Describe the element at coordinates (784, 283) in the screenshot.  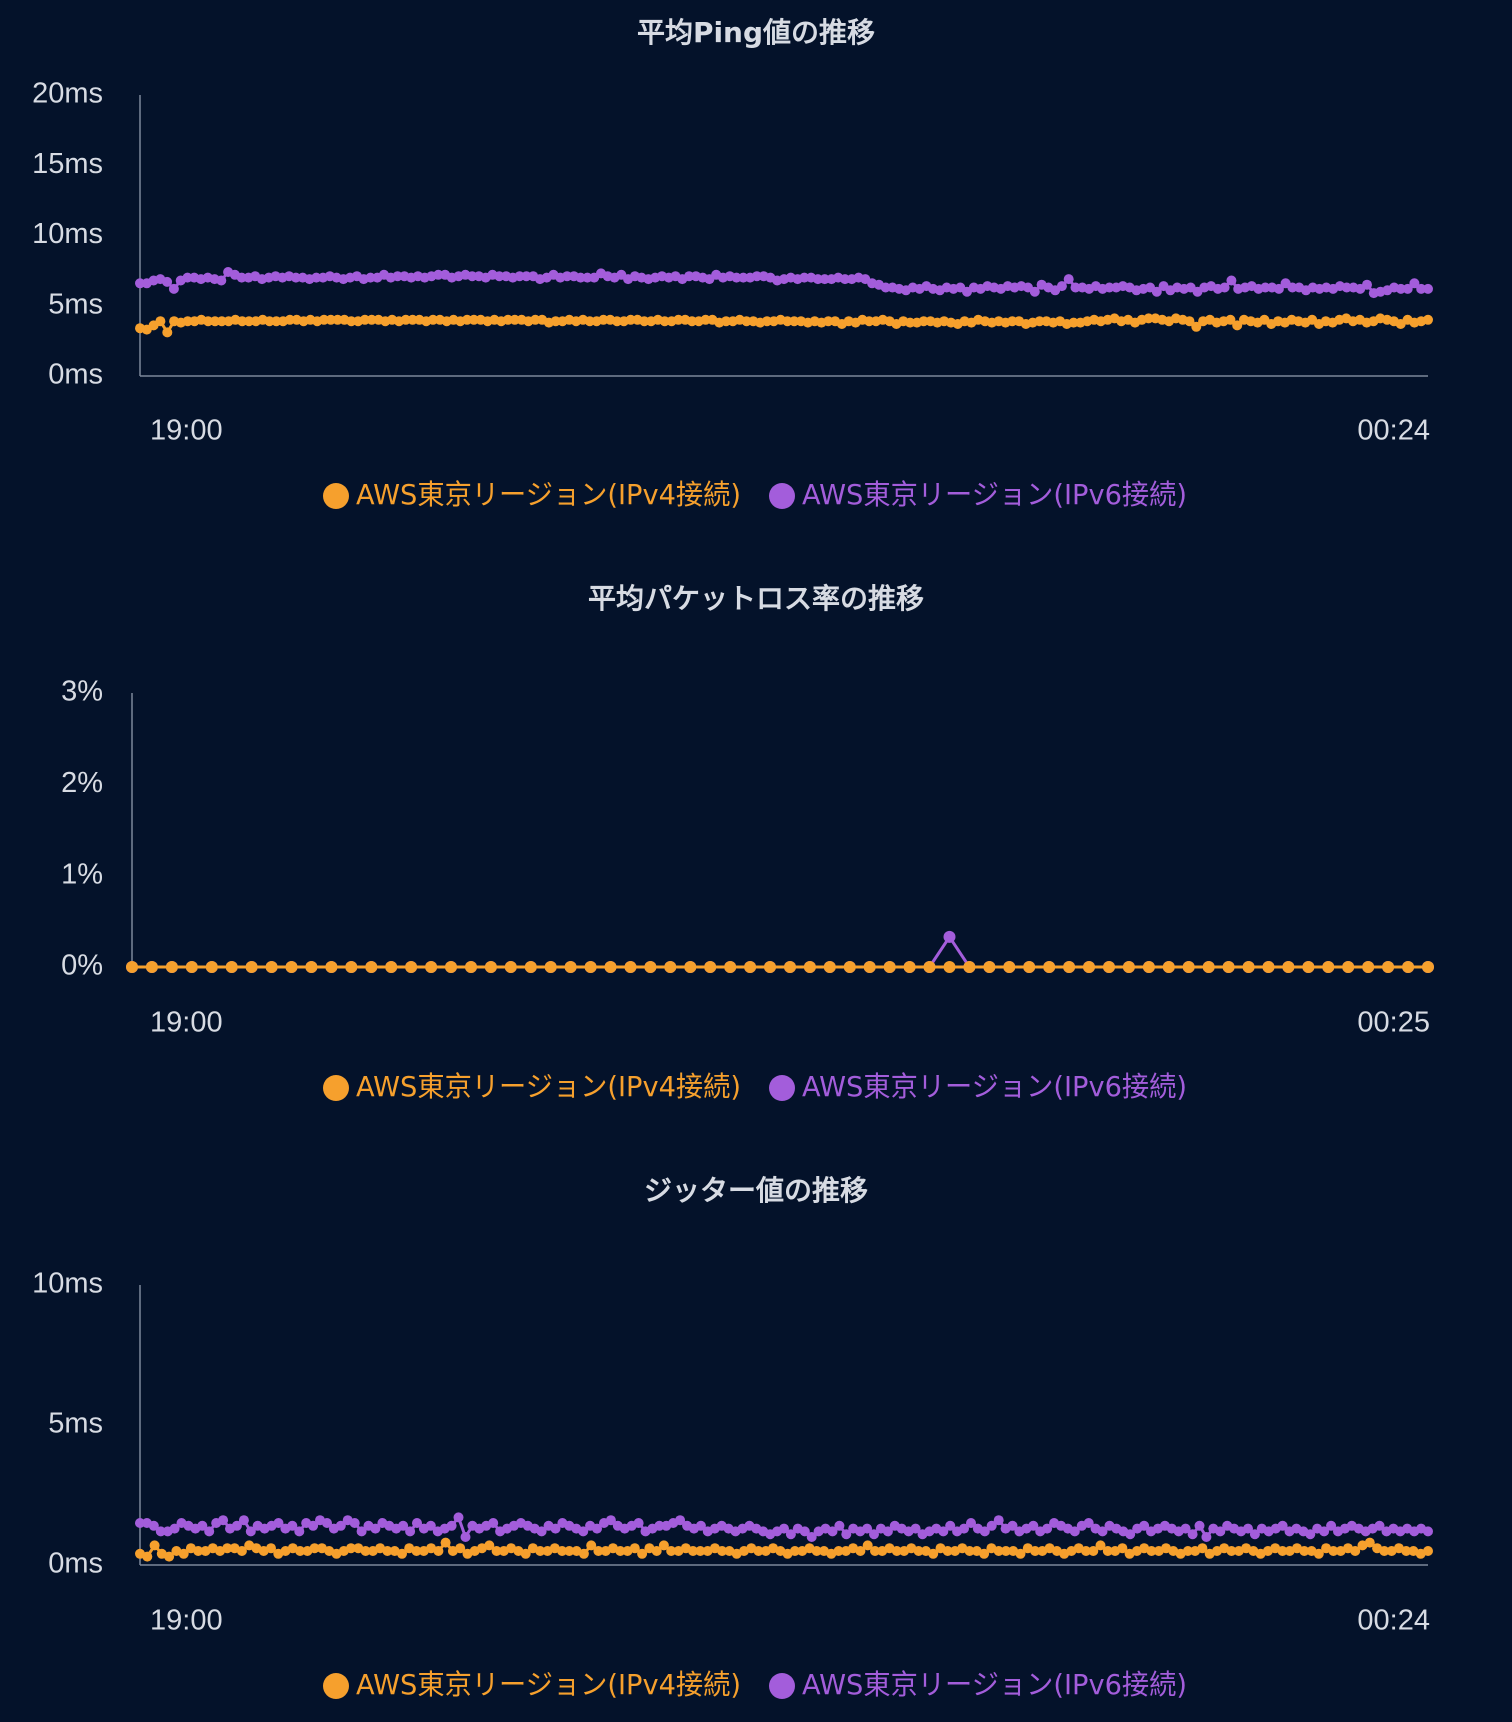
I see `series-ipv6` at that location.